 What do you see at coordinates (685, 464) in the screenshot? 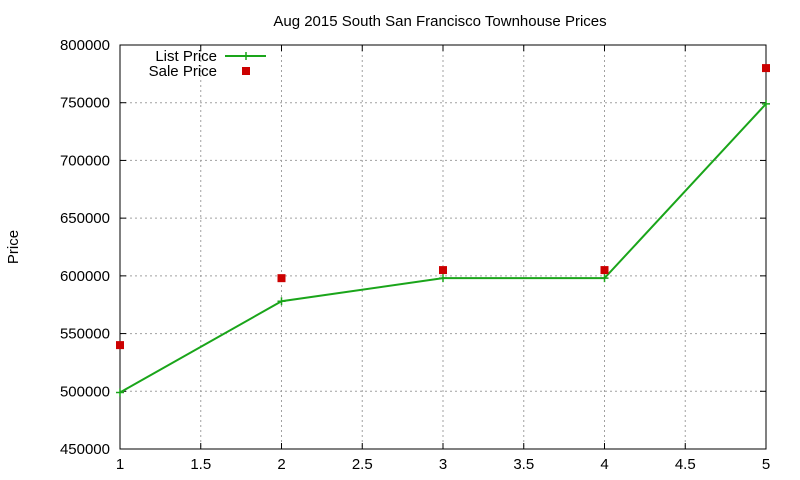
I see `x-tick-label: 4.5` at bounding box center [685, 464].